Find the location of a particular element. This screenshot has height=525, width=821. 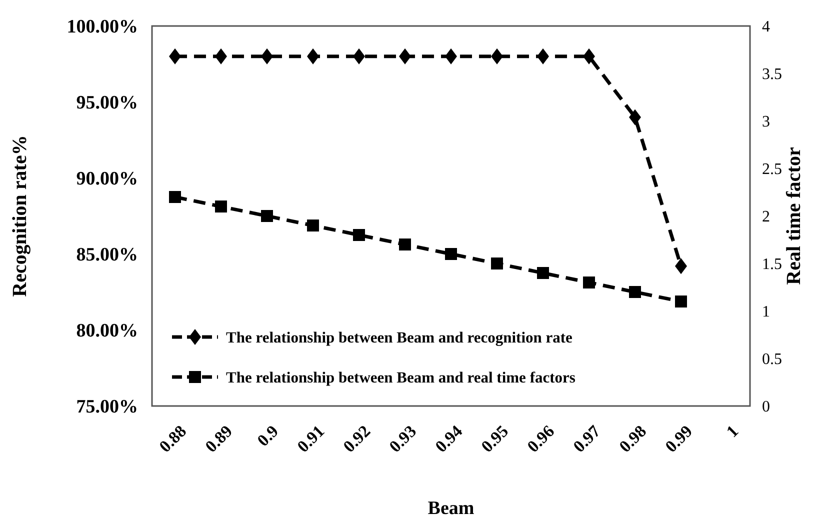

y2-tick-label: 3 is located at coordinates (766, 122).